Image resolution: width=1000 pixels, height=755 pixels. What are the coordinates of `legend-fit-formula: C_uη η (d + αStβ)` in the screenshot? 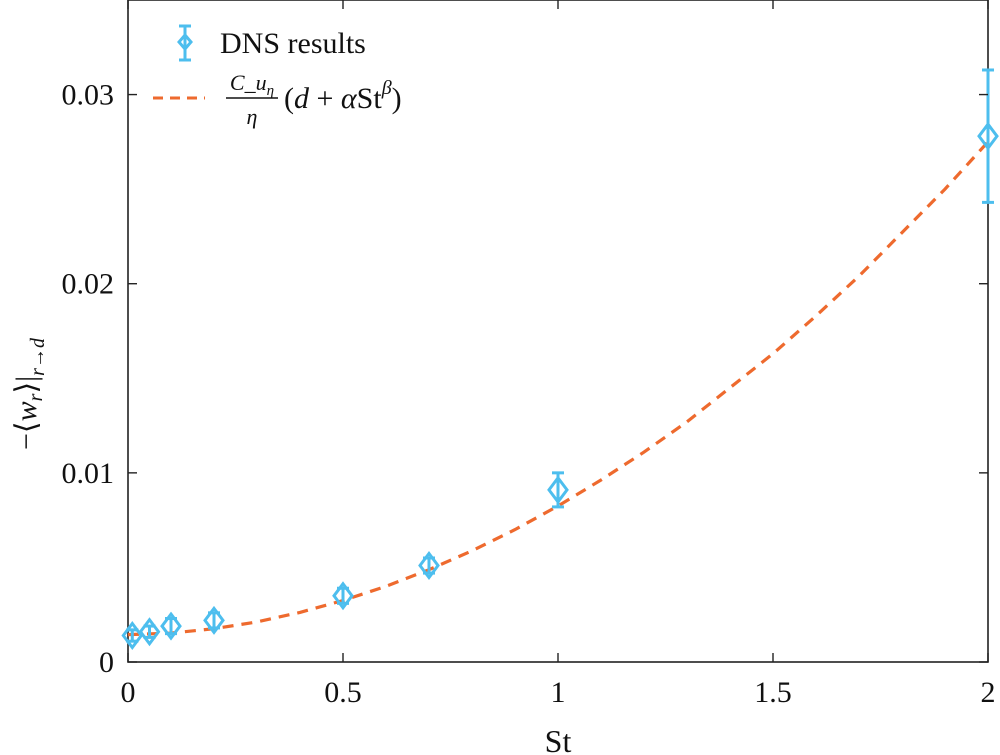 It's located at (314, 99).